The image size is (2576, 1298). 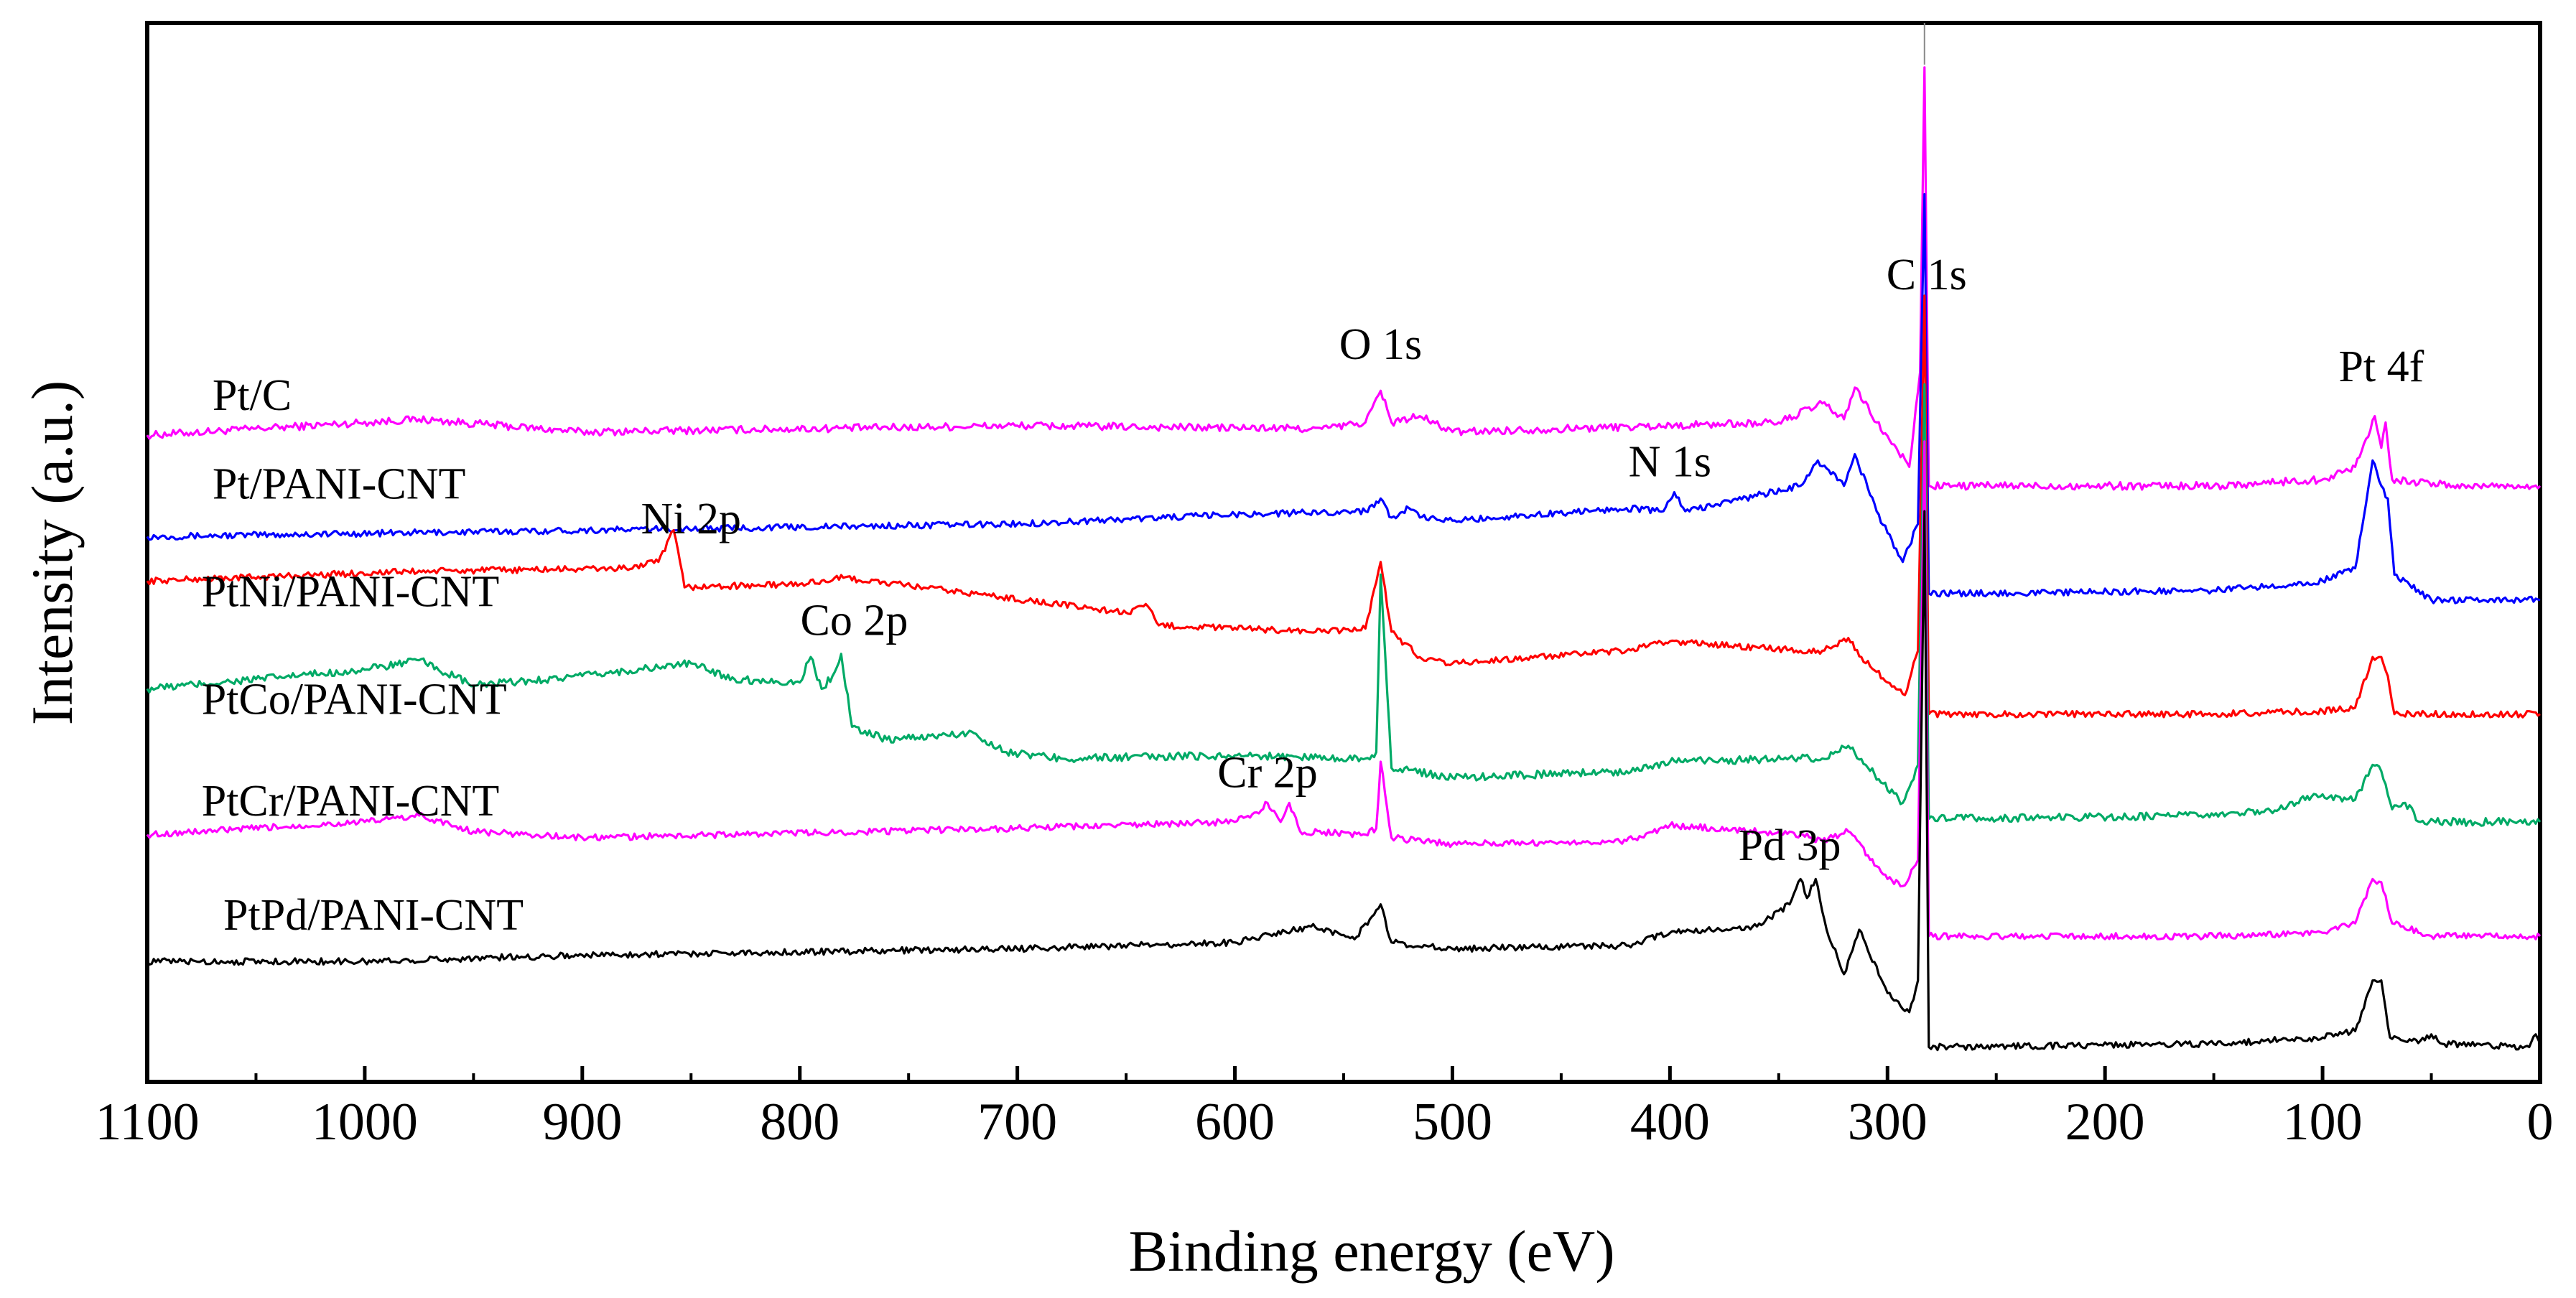 What do you see at coordinates (2323, 1122) in the screenshot?
I see `x-tick-label: 100` at bounding box center [2323, 1122].